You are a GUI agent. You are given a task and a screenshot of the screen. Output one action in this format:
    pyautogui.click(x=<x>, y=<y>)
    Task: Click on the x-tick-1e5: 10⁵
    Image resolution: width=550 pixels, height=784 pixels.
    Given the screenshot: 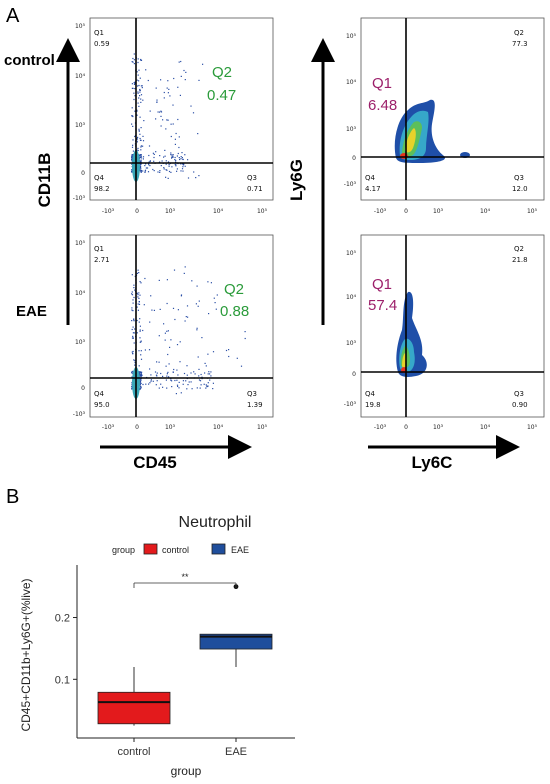 What is the action you would take?
    pyautogui.click(x=262, y=211)
    